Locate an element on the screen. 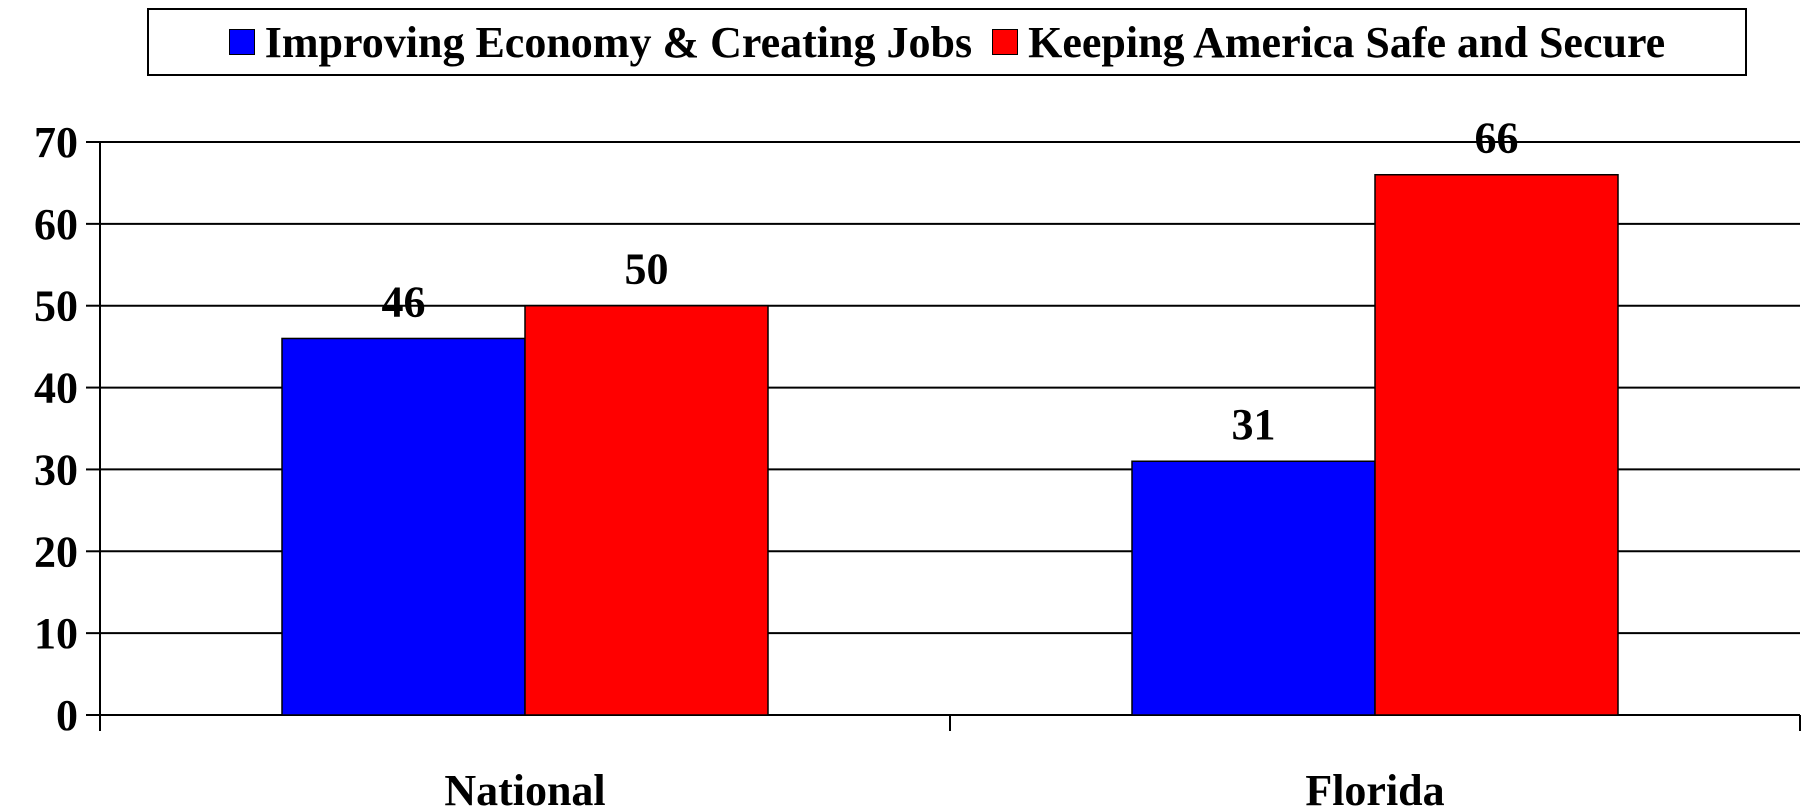  y-tick-label-0: 0 is located at coordinates (67, 715).